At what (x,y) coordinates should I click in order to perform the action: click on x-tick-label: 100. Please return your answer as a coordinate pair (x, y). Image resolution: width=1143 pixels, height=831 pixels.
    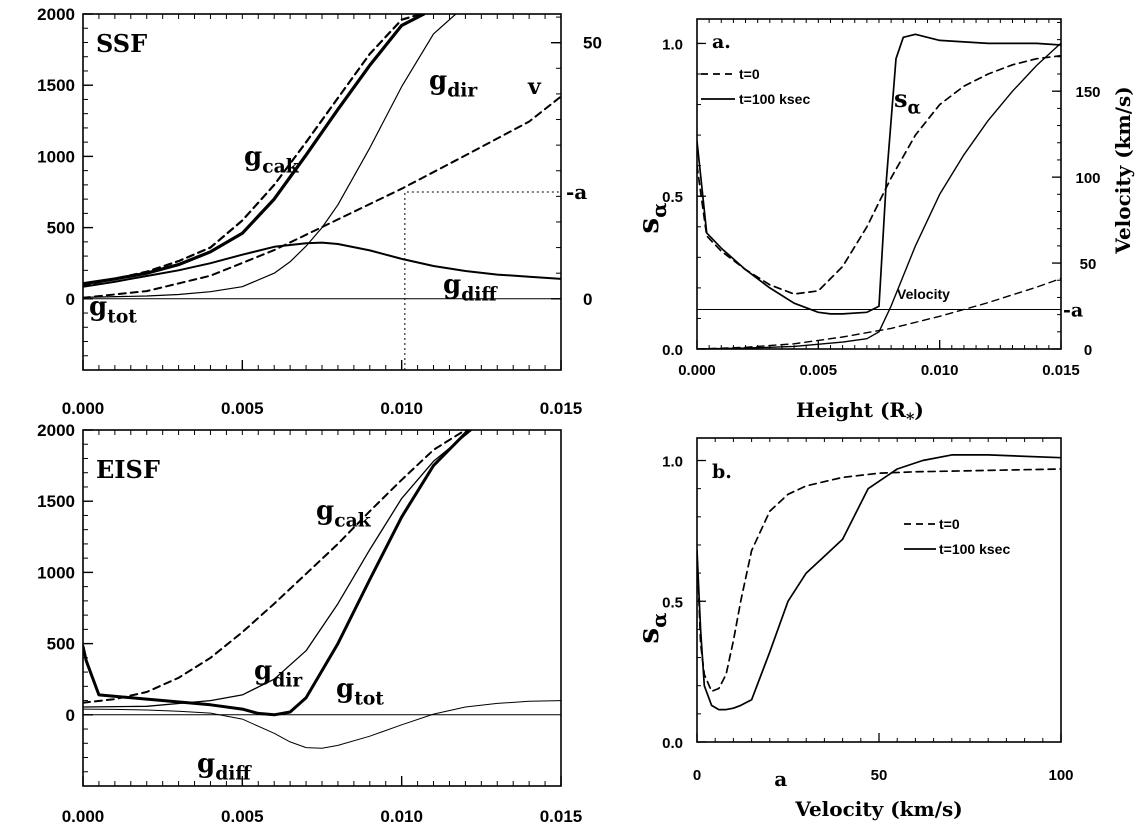
    Looking at the image, I should click on (1060, 775).